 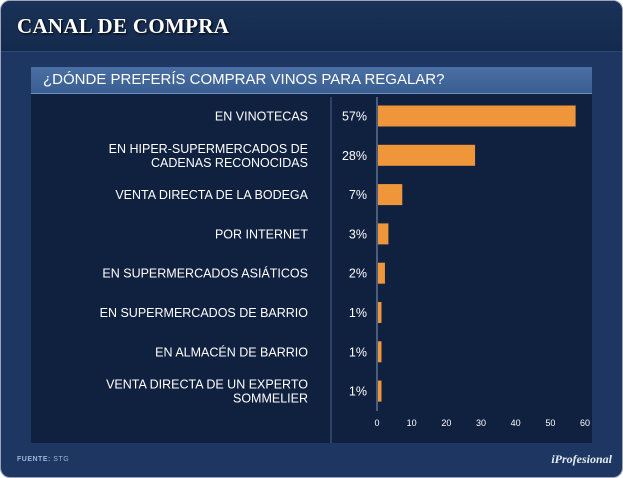 I want to click on x-tick-label: 60, so click(x=585, y=423).